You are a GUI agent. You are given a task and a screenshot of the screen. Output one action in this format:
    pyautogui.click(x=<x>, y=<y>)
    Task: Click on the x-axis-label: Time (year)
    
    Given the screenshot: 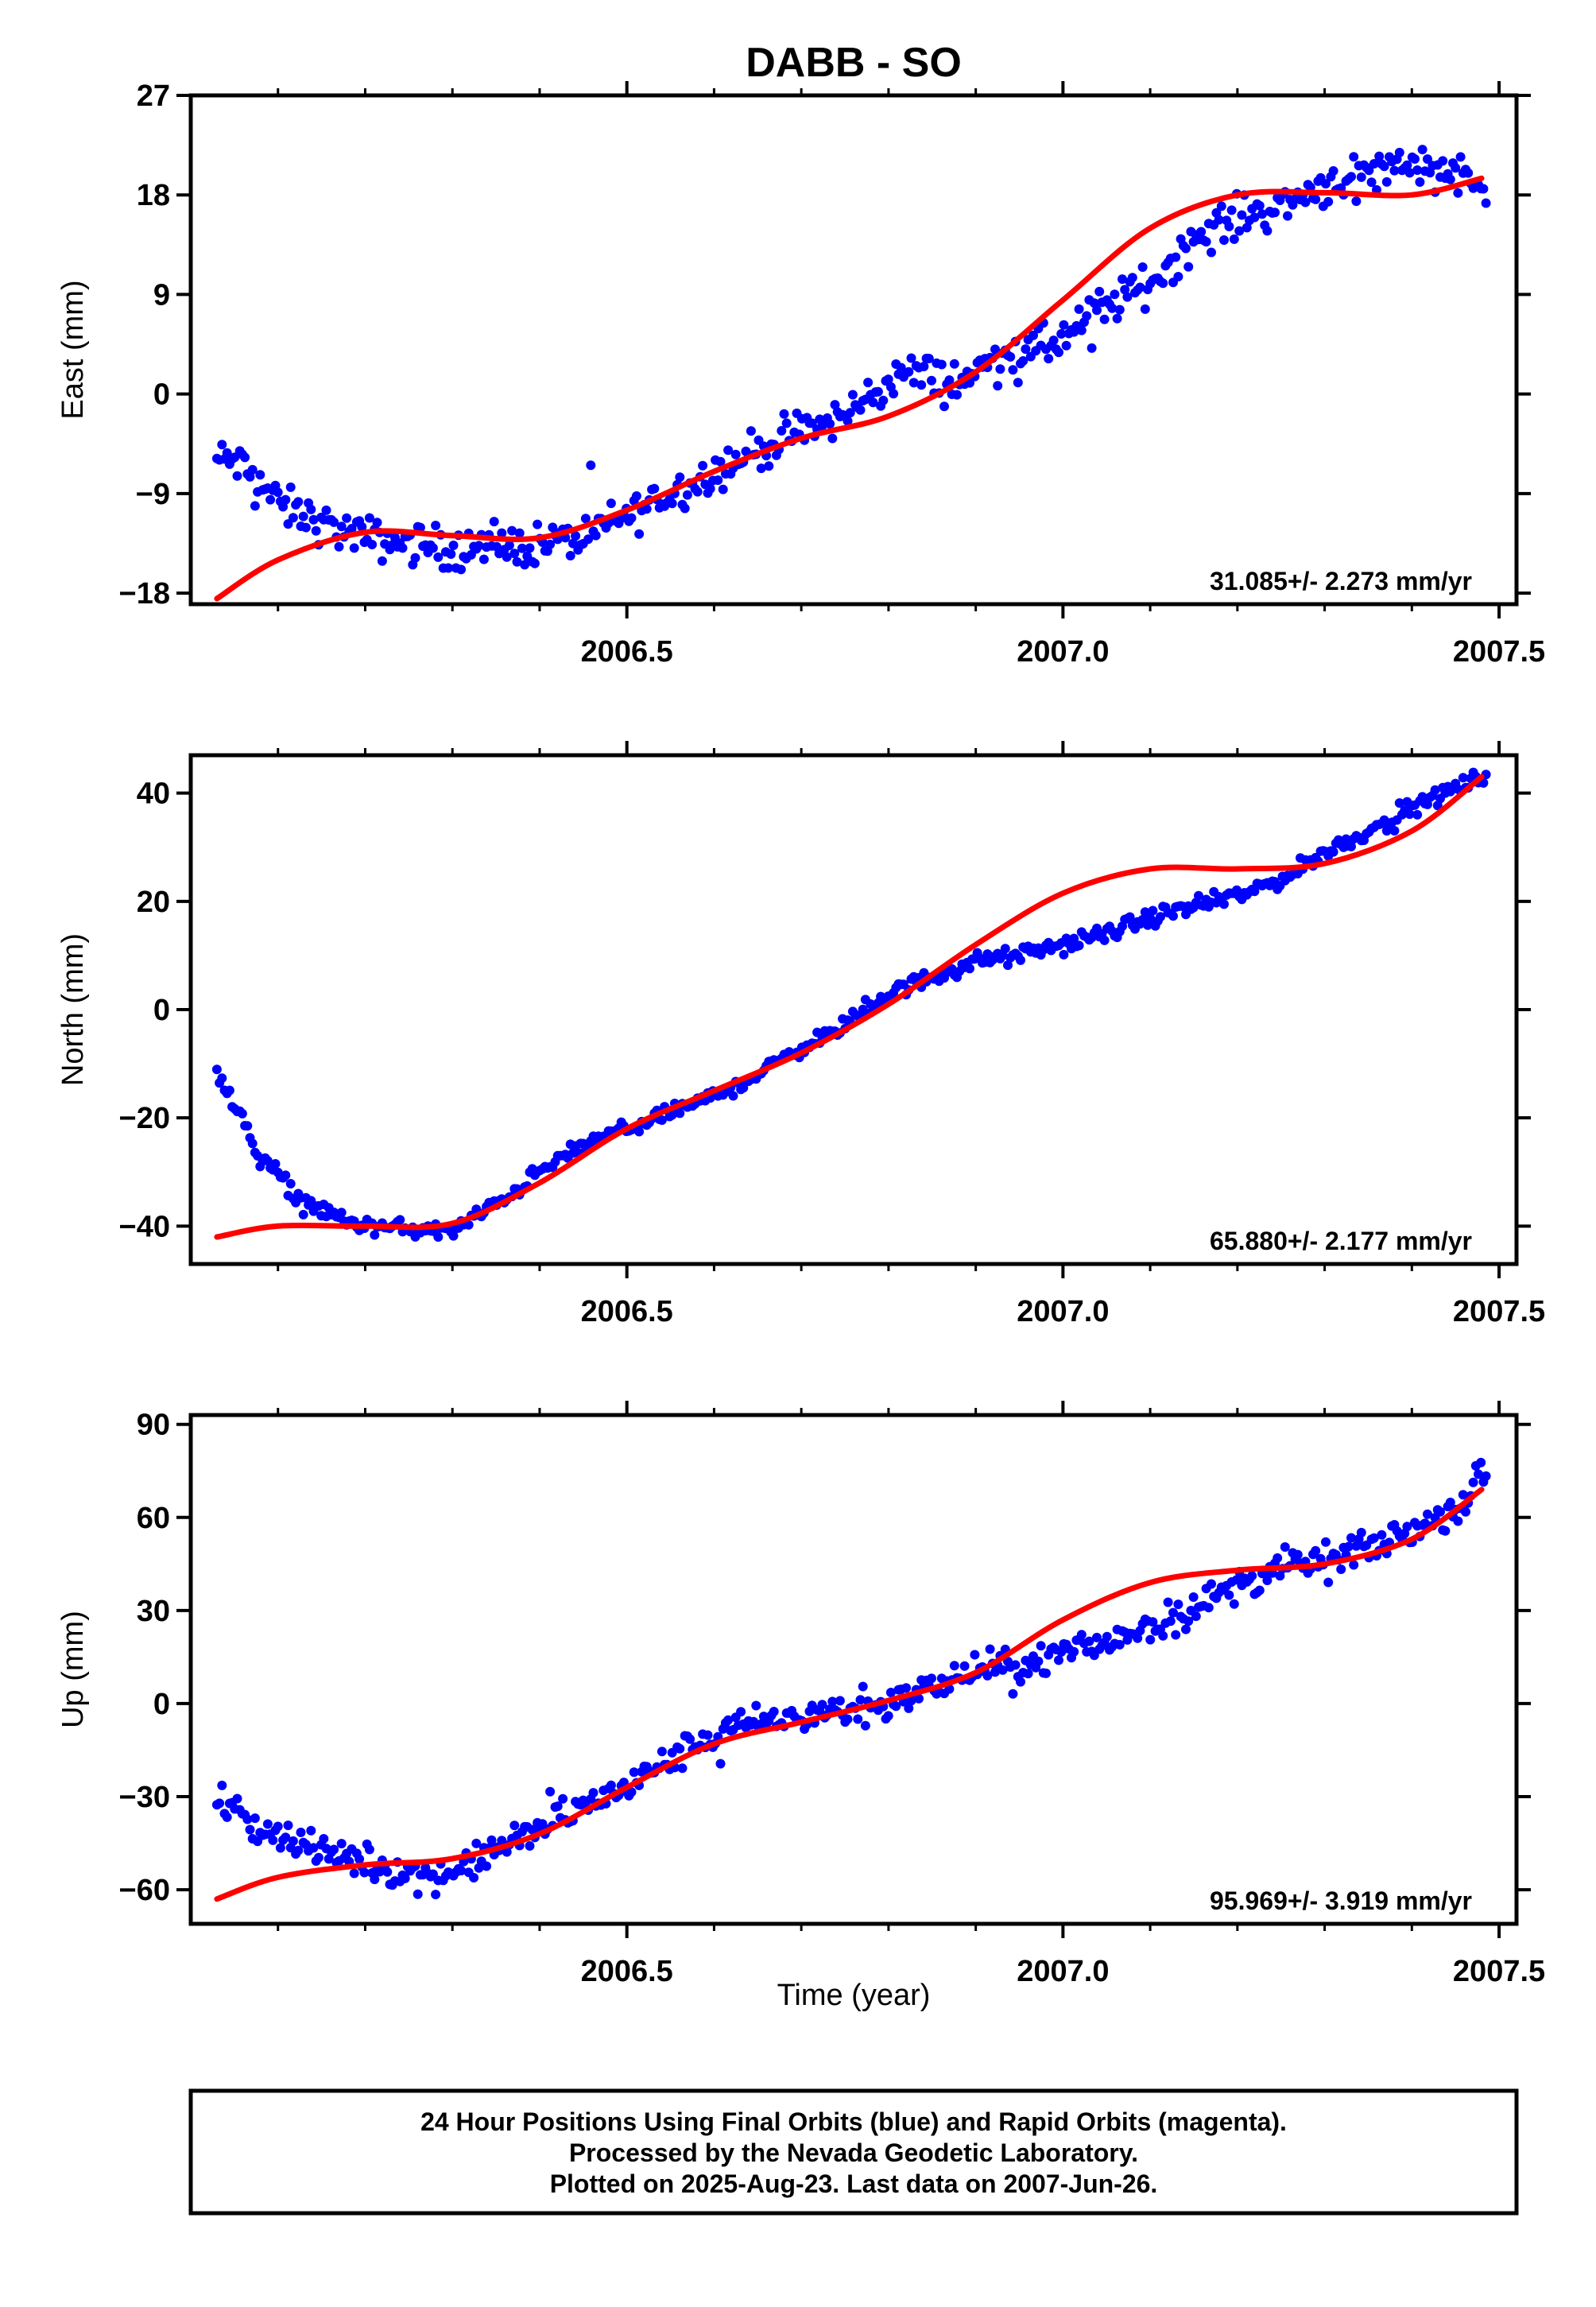 What is the action you would take?
    pyautogui.click(x=854, y=1996)
    